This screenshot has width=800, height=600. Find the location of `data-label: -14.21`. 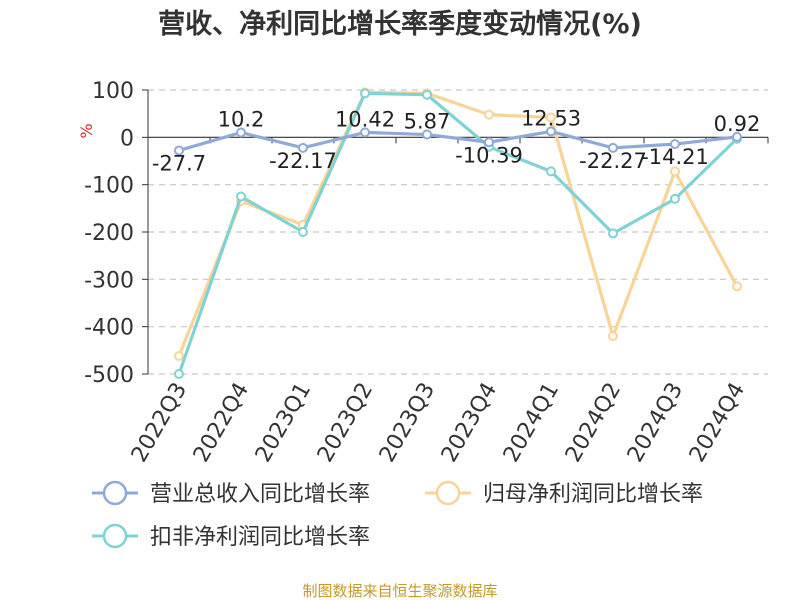

data-label: -14.21 is located at coordinates (675, 157).